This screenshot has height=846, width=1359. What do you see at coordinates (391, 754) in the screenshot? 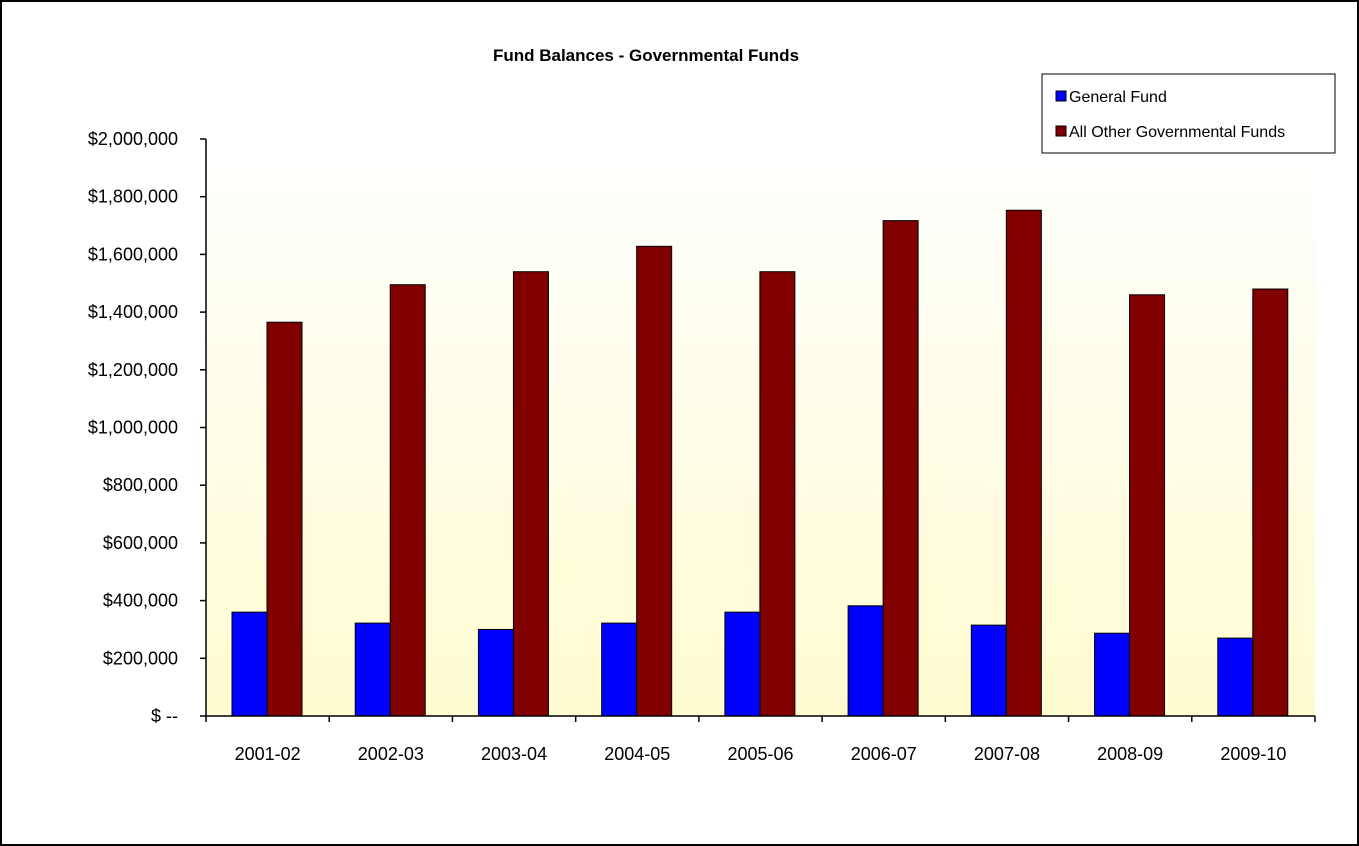
I see `x-tick-label: 2002-03` at bounding box center [391, 754].